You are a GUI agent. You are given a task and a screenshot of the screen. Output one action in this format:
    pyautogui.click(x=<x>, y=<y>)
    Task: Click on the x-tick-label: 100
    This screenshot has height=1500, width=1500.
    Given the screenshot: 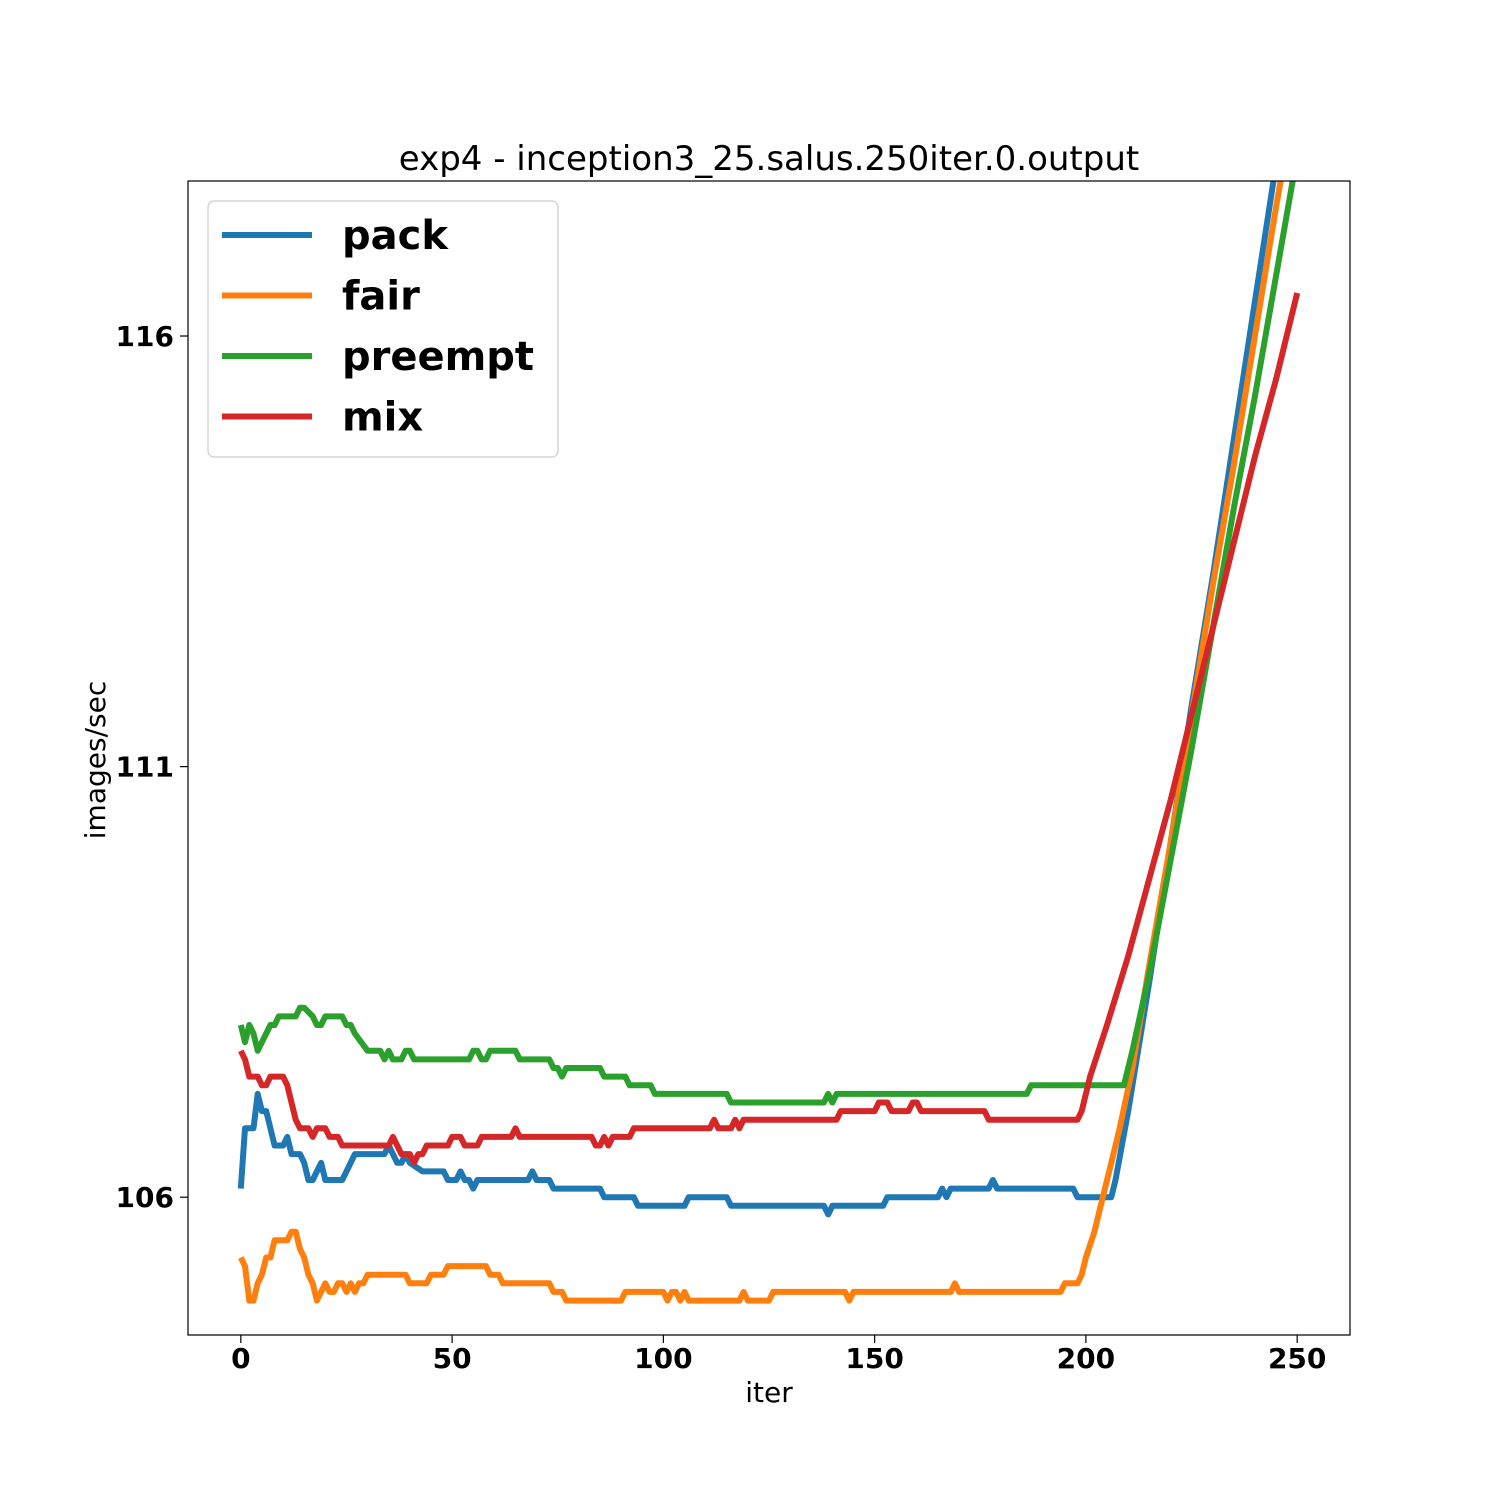 What is the action you would take?
    pyautogui.click(x=663, y=1358)
    